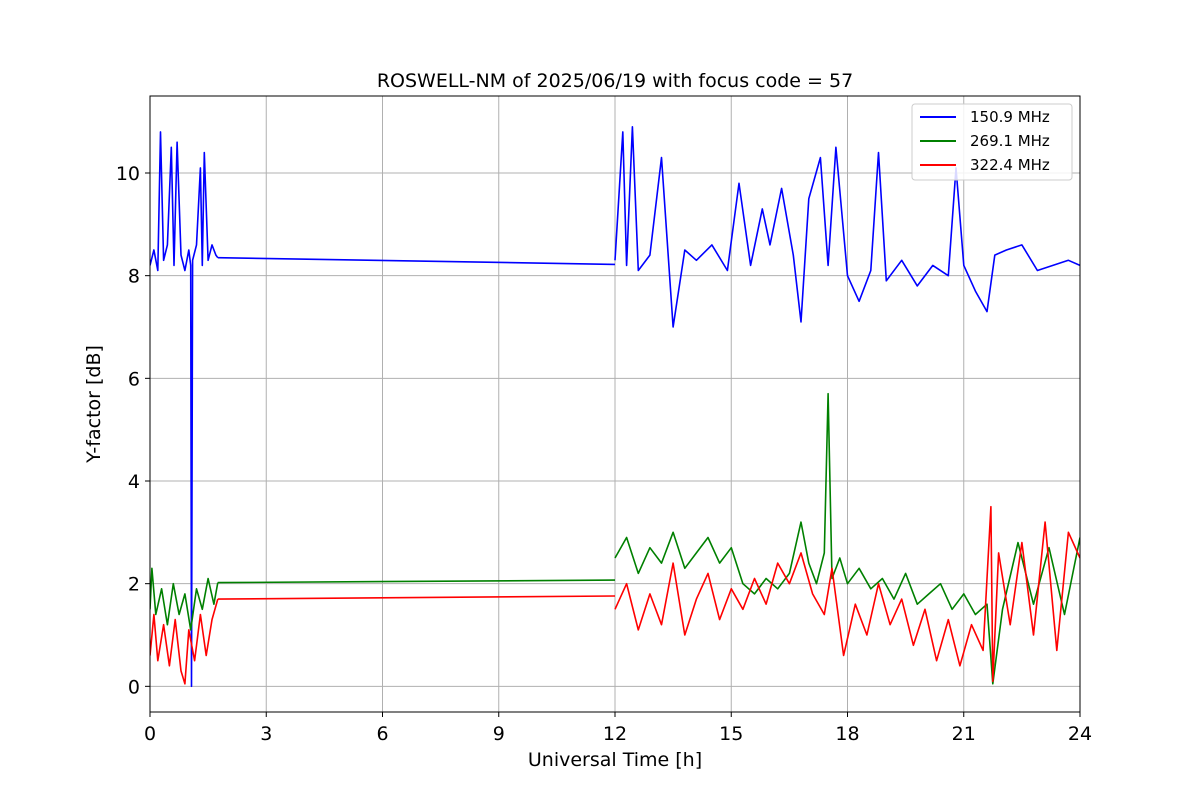  Describe the element at coordinates (731, 734) in the screenshot. I see `x-tick-label: 15` at that location.